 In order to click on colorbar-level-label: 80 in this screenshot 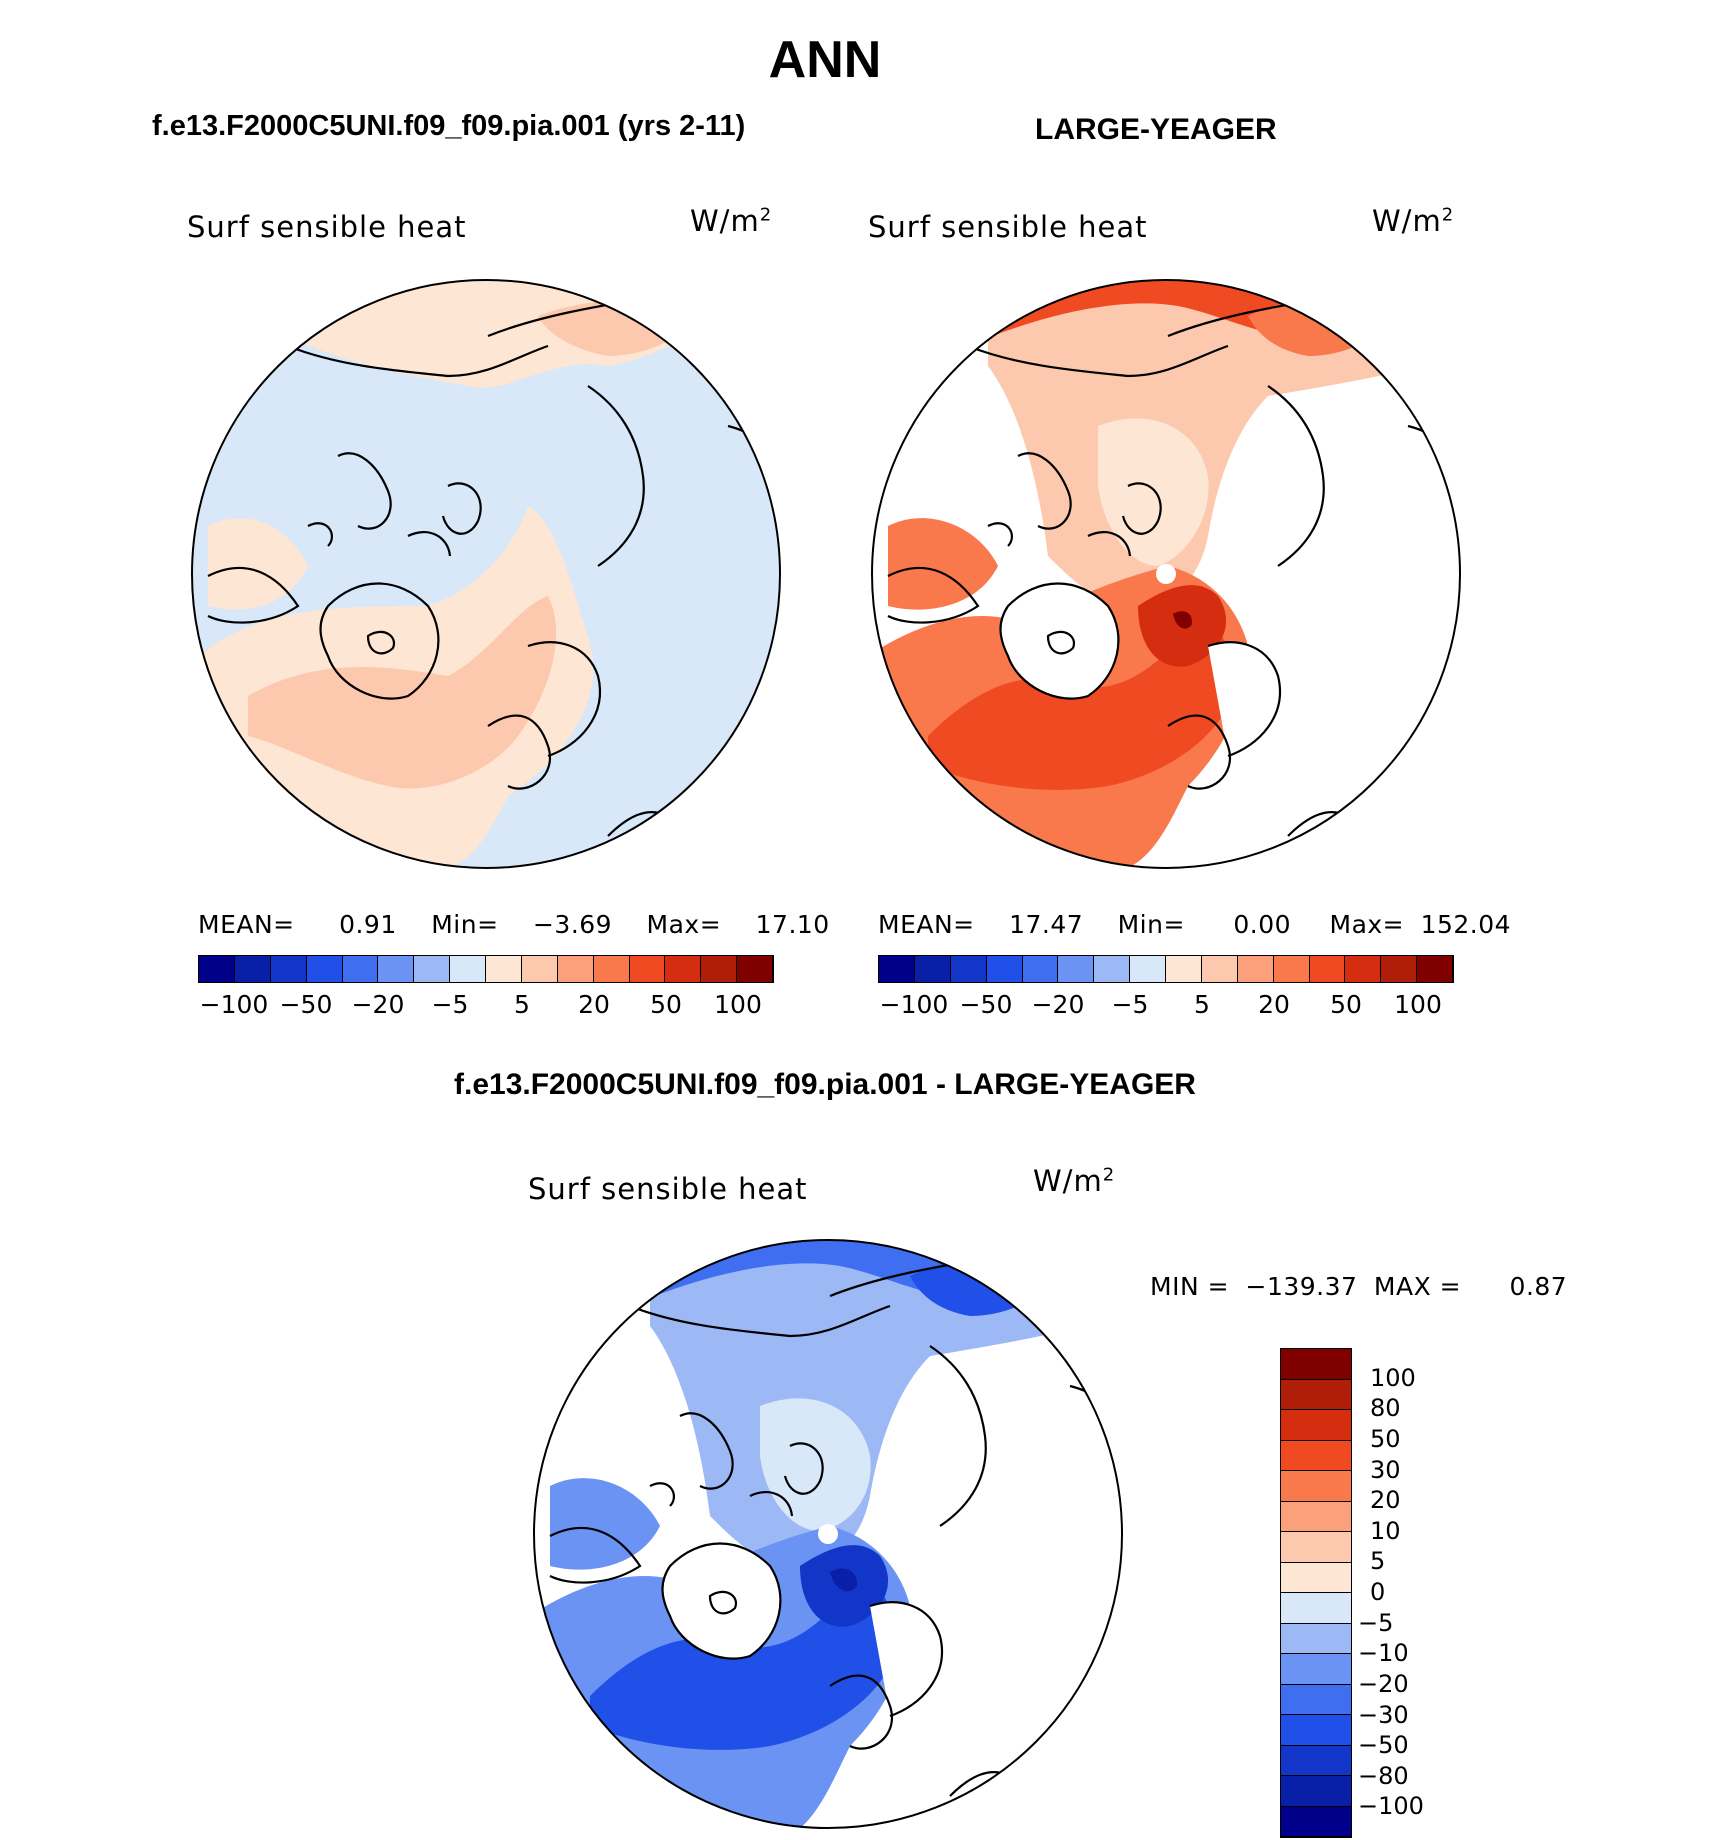, I will do `click(1385, 1408)`.